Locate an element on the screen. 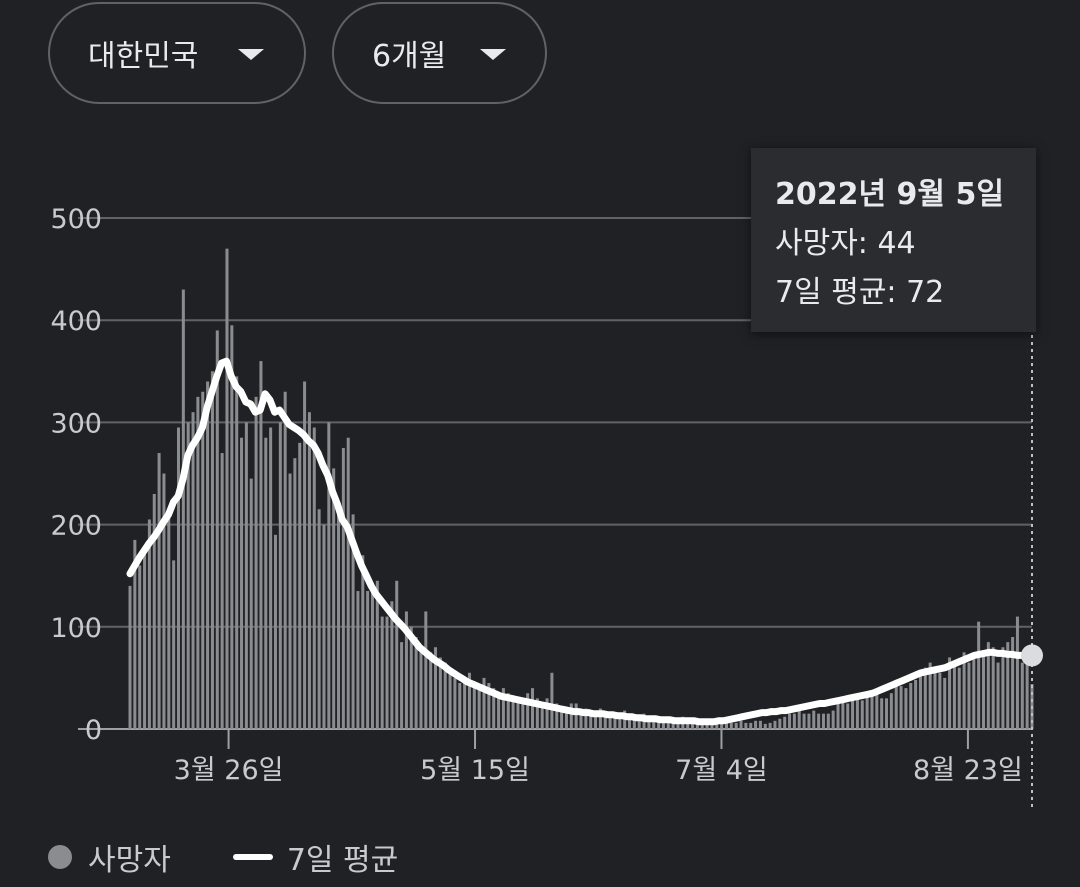 Image resolution: width=1080 pixels, height=887 pixels. x-tick-label: 3월 26일 is located at coordinates (229, 770).